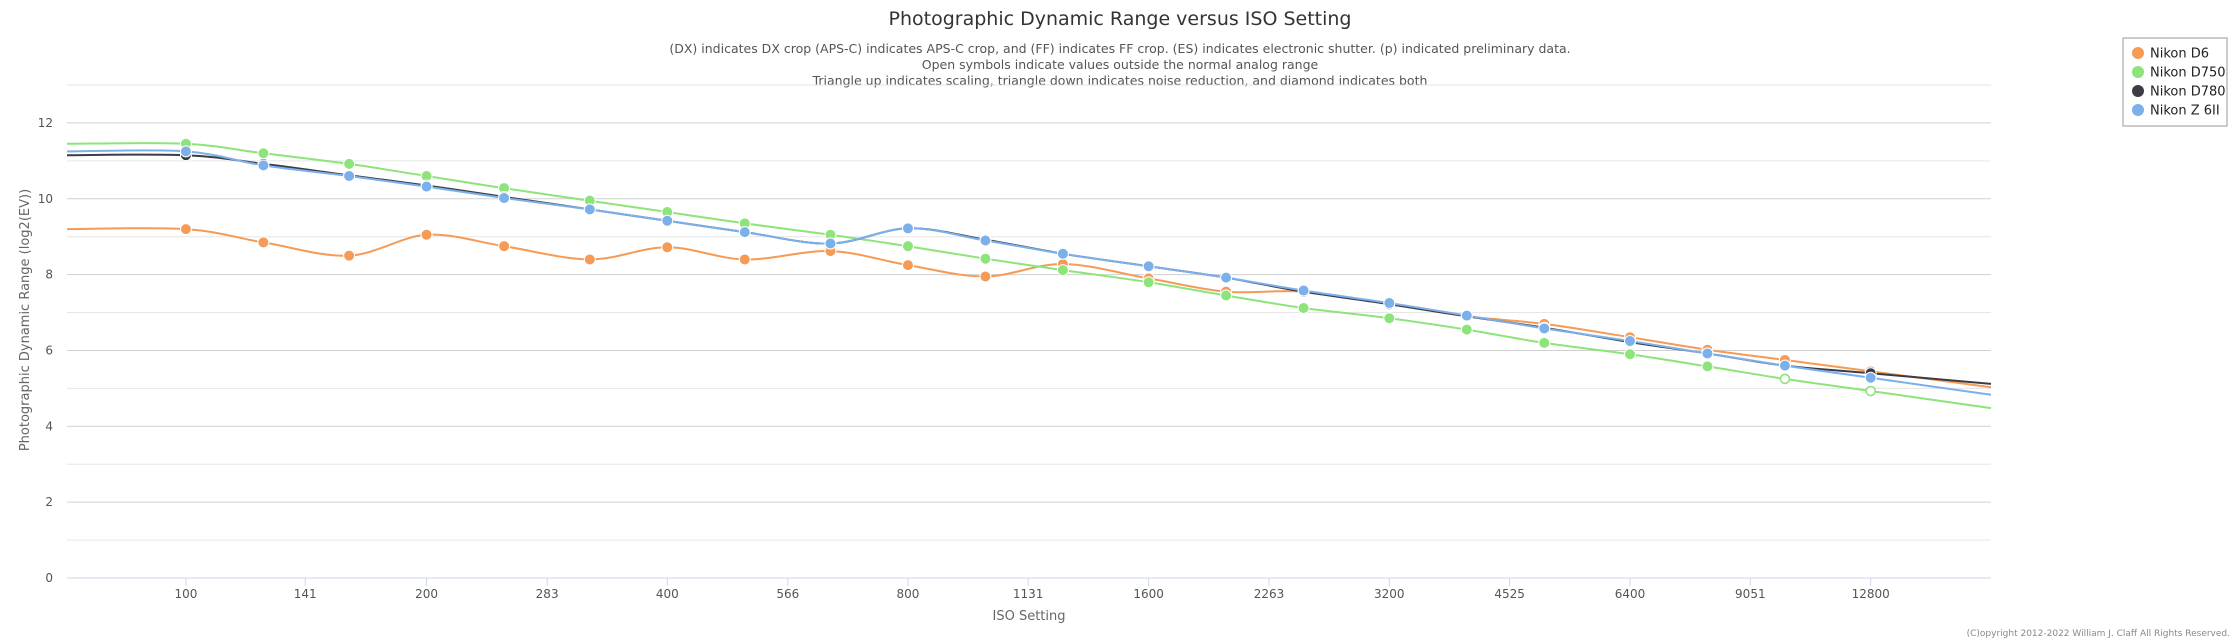  What do you see at coordinates (907, 594) in the screenshot?
I see `x-tick-label: 800` at bounding box center [907, 594].